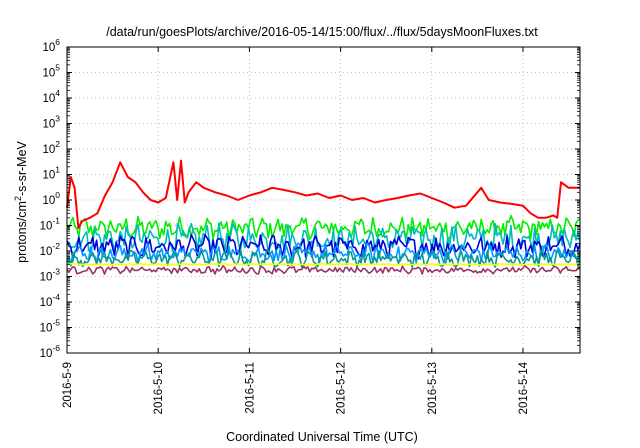 The image size is (640, 448). What do you see at coordinates (57, 93) in the screenshot?
I see `y-tick-exp: 4` at bounding box center [57, 93].